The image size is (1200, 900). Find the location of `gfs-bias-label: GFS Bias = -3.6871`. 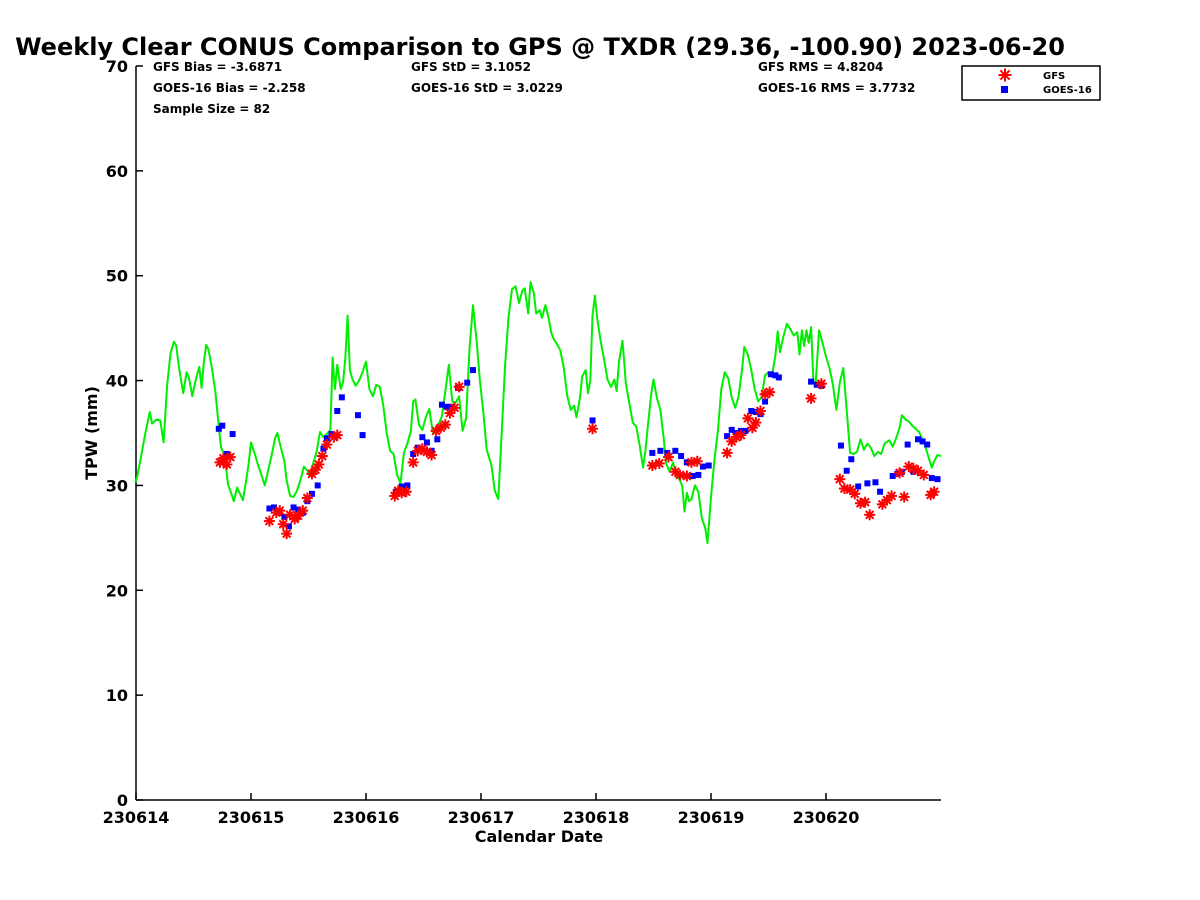

gfs-bias-label: GFS Bias = -3.6871 is located at coordinates (217, 67).